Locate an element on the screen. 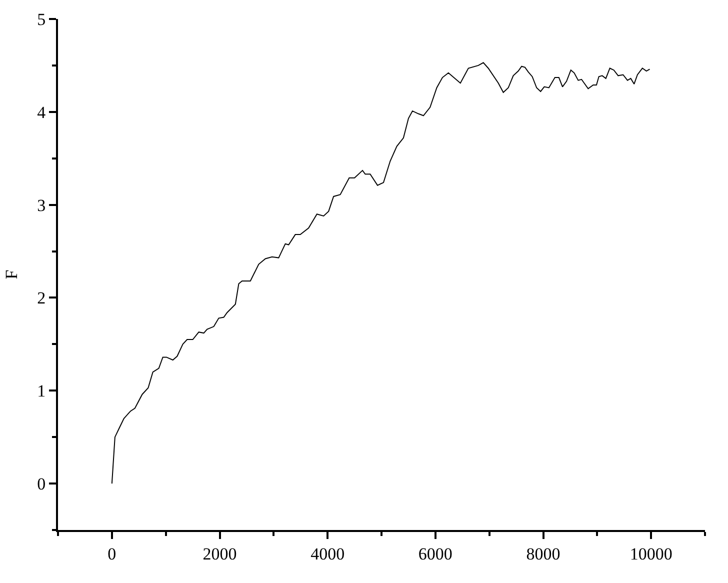 The height and width of the screenshot is (583, 728). x-tick-label: 10000 is located at coordinates (651, 554).